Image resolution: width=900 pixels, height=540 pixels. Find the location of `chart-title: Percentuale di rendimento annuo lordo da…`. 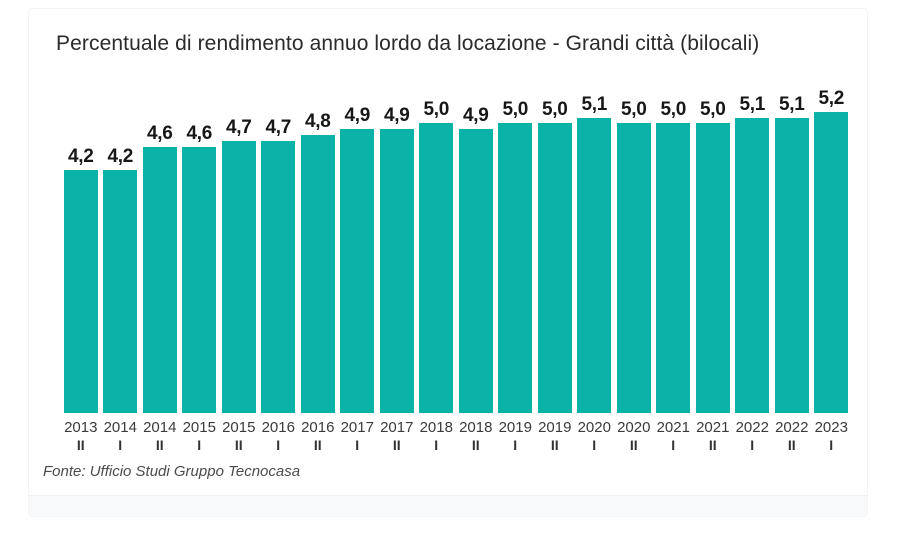

chart-title: Percentuale di rendimento annuo lordo da… is located at coordinates (408, 43).